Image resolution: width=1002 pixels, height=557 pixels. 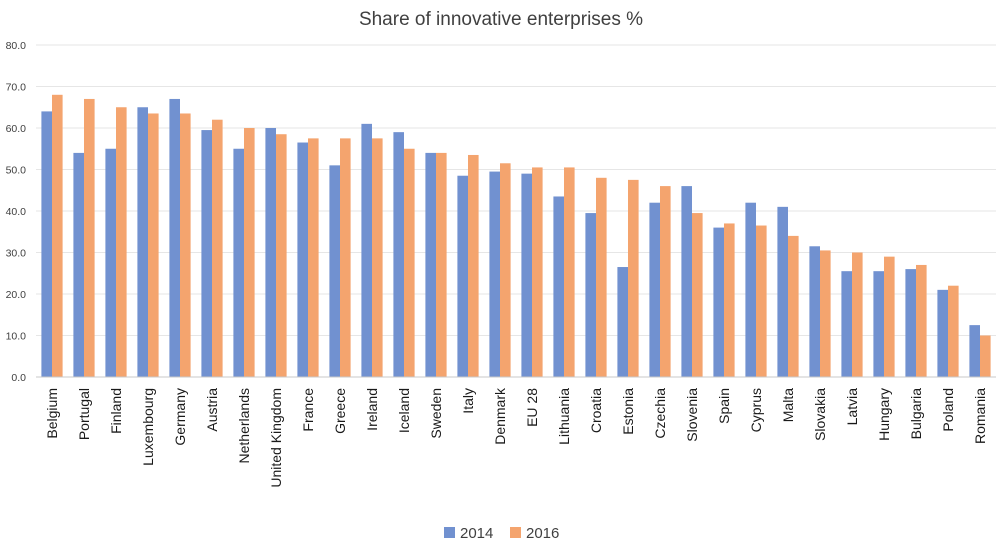 What do you see at coordinates (212, 410) in the screenshot?
I see `x-tick-label: Austria` at bounding box center [212, 410].